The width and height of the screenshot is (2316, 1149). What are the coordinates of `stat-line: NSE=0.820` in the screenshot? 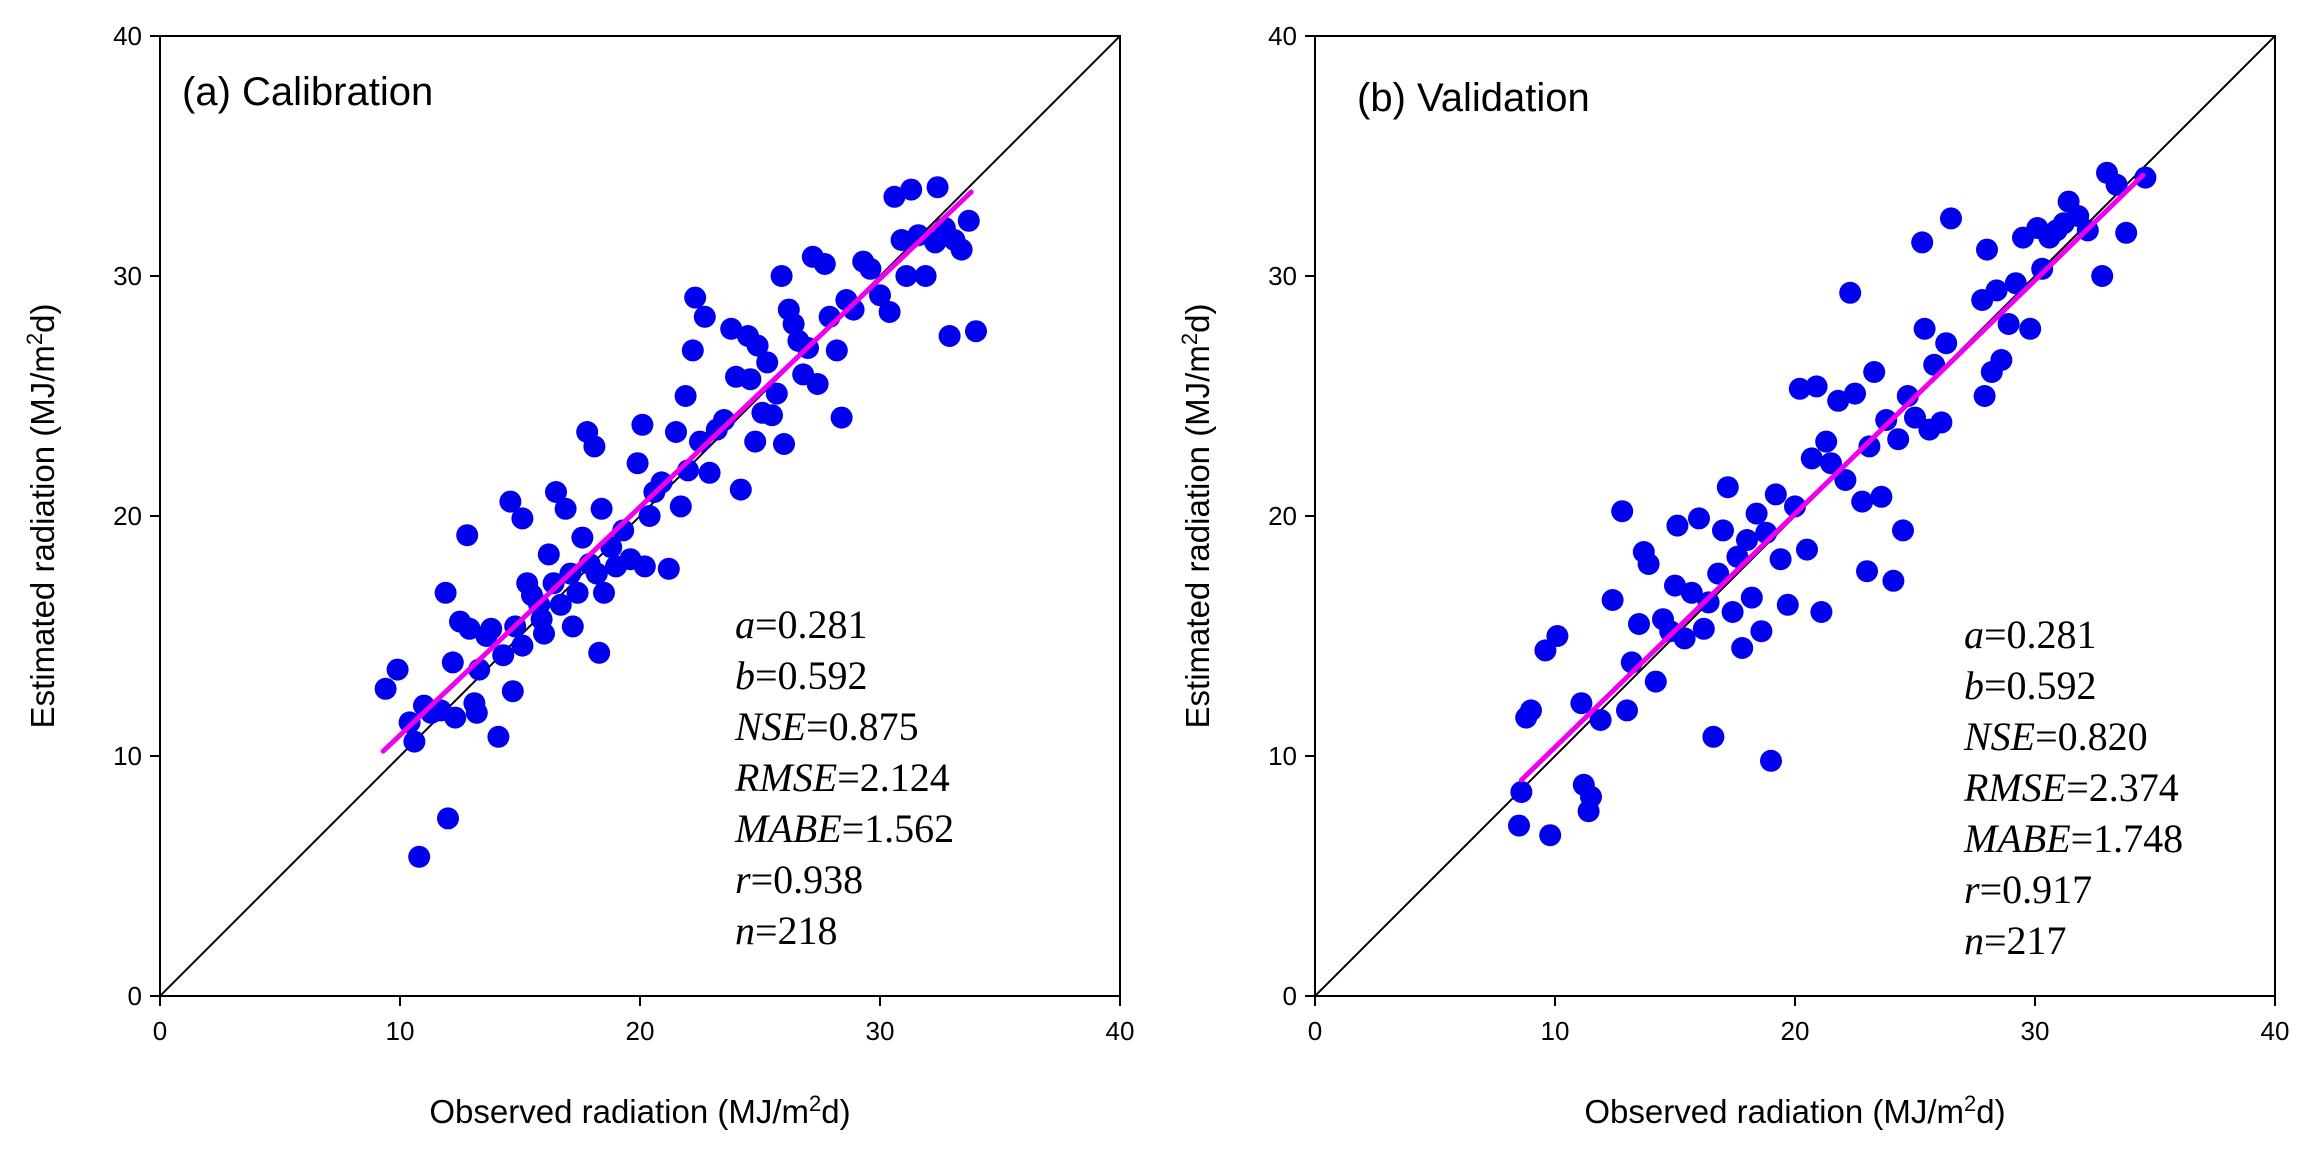 It's located at (2055, 736).